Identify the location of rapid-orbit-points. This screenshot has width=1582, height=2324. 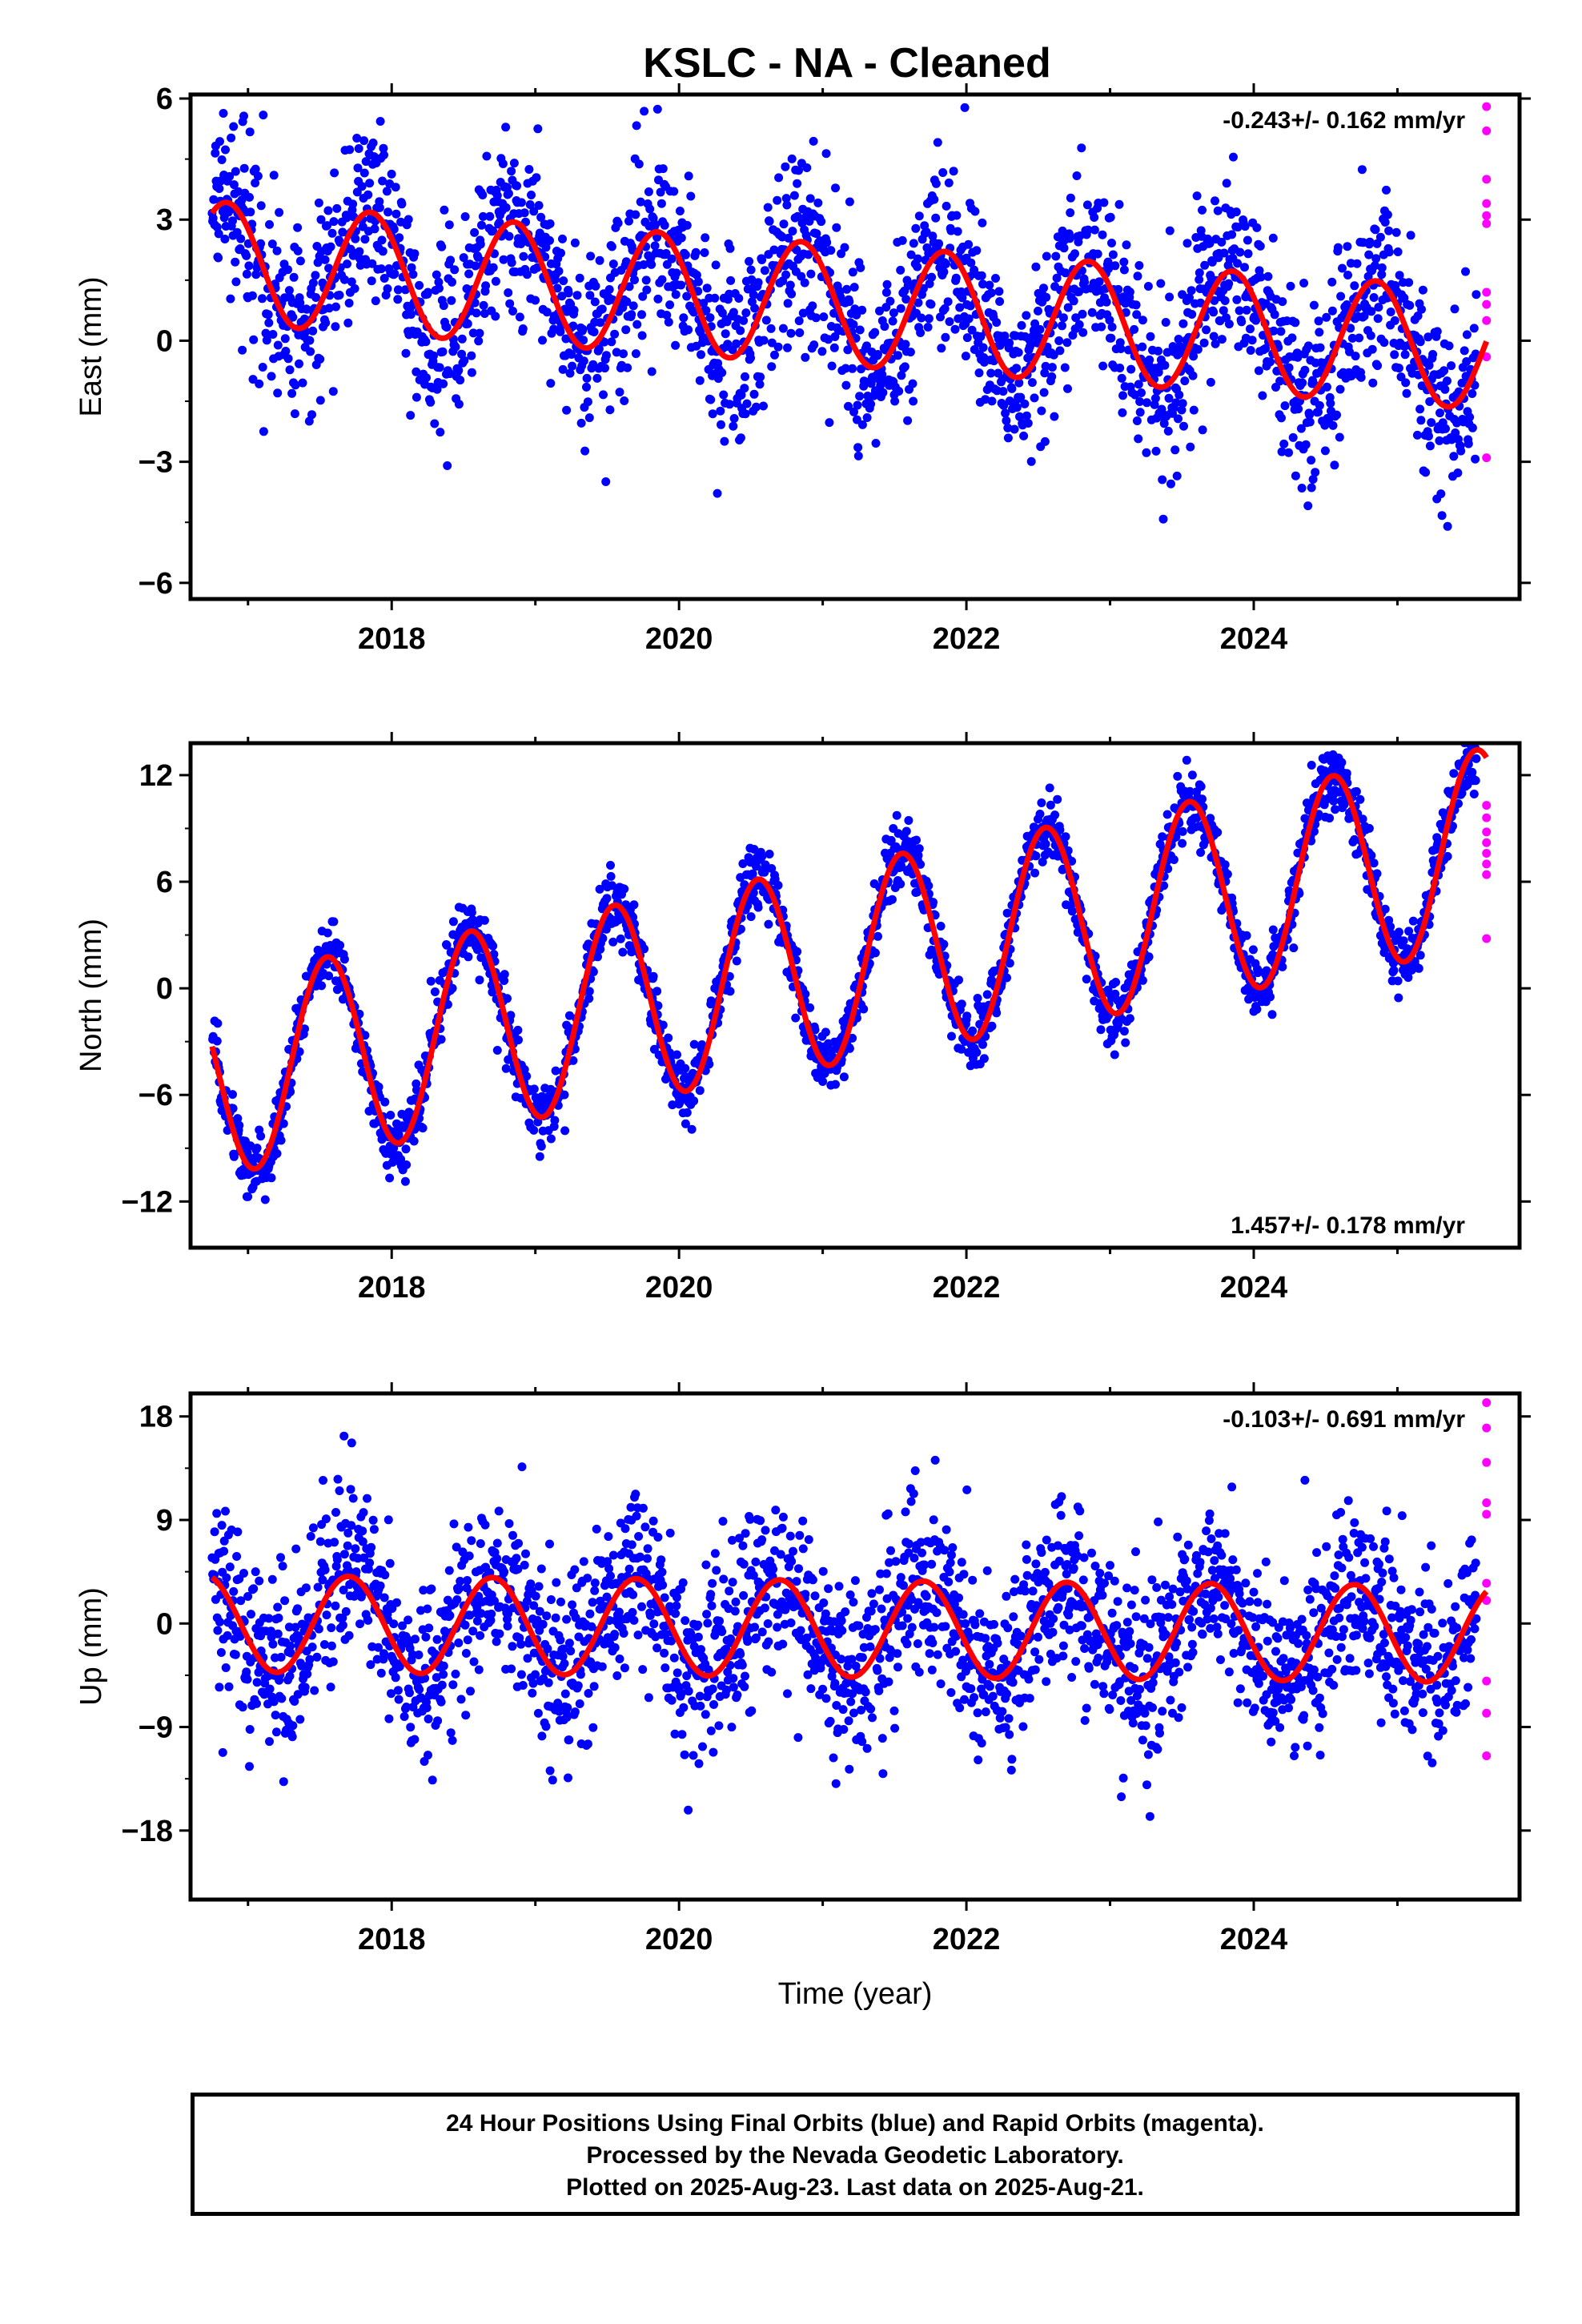
(1487, 282).